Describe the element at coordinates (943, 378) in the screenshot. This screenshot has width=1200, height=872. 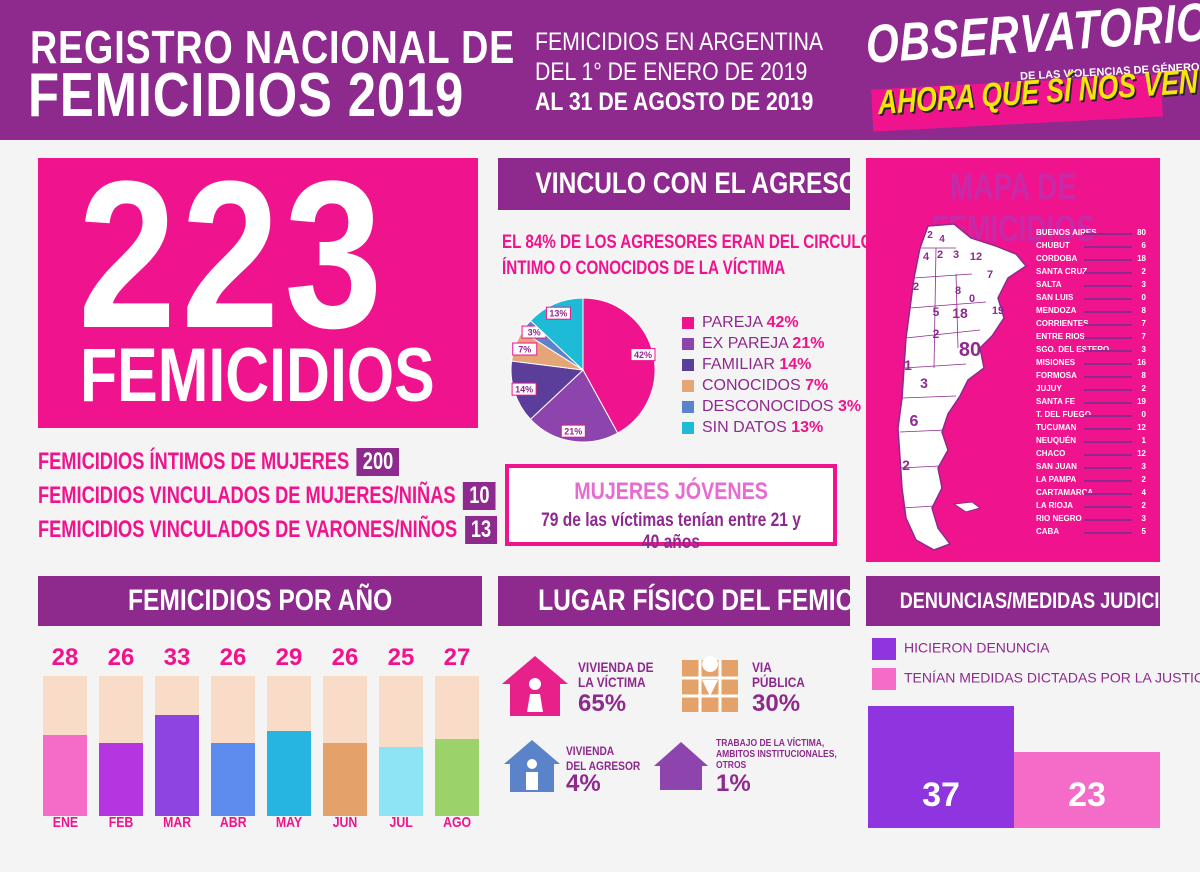
I see `province-borders` at that location.